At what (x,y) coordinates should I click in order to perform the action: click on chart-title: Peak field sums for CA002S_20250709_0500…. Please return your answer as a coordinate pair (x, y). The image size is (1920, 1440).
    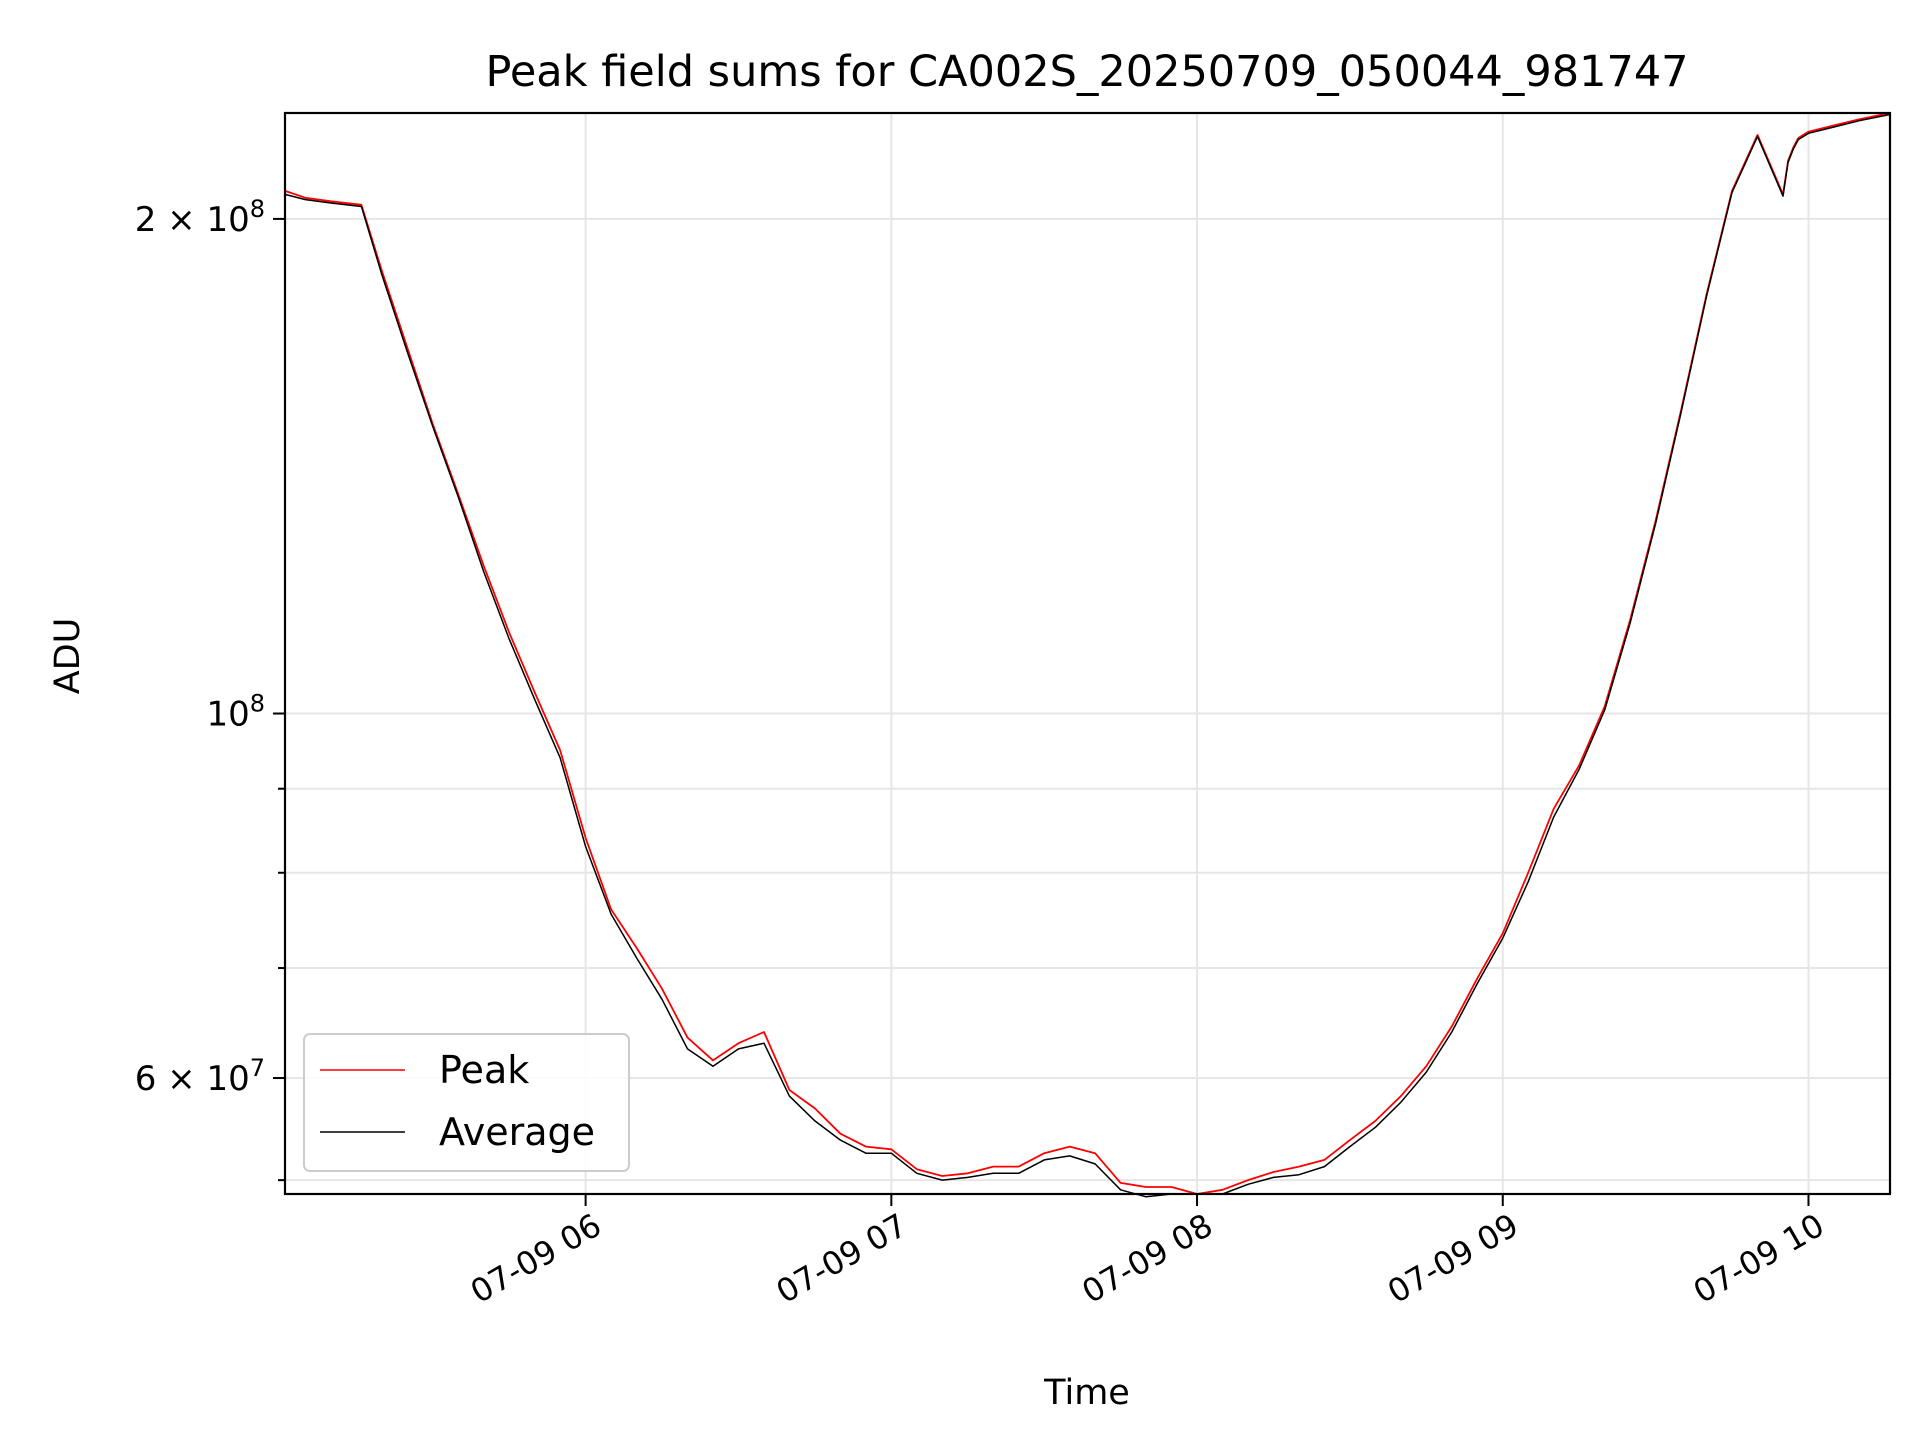
    Looking at the image, I should click on (1086, 72).